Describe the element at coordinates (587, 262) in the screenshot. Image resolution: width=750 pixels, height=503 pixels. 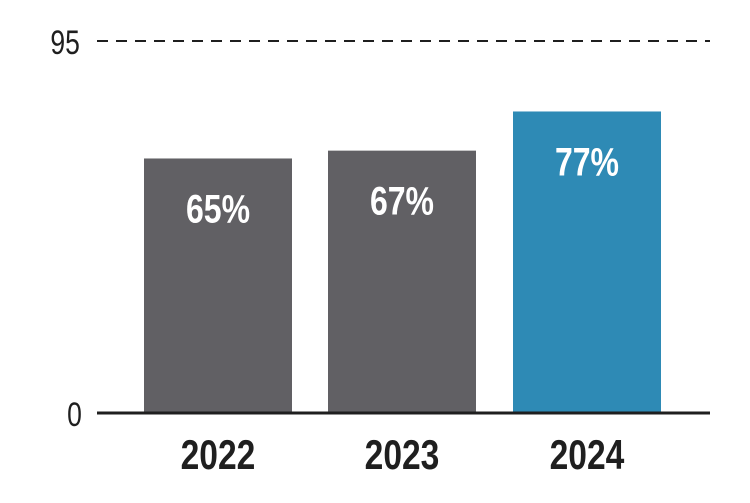
I see `bar-2024` at that location.